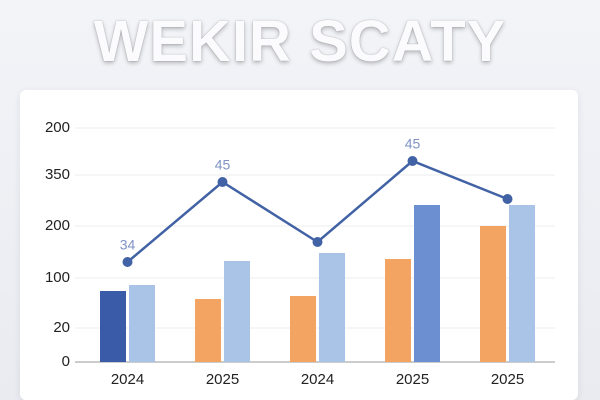 This screenshot has height=400, width=600. I want to click on y-tick-label: 100, so click(57, 277).